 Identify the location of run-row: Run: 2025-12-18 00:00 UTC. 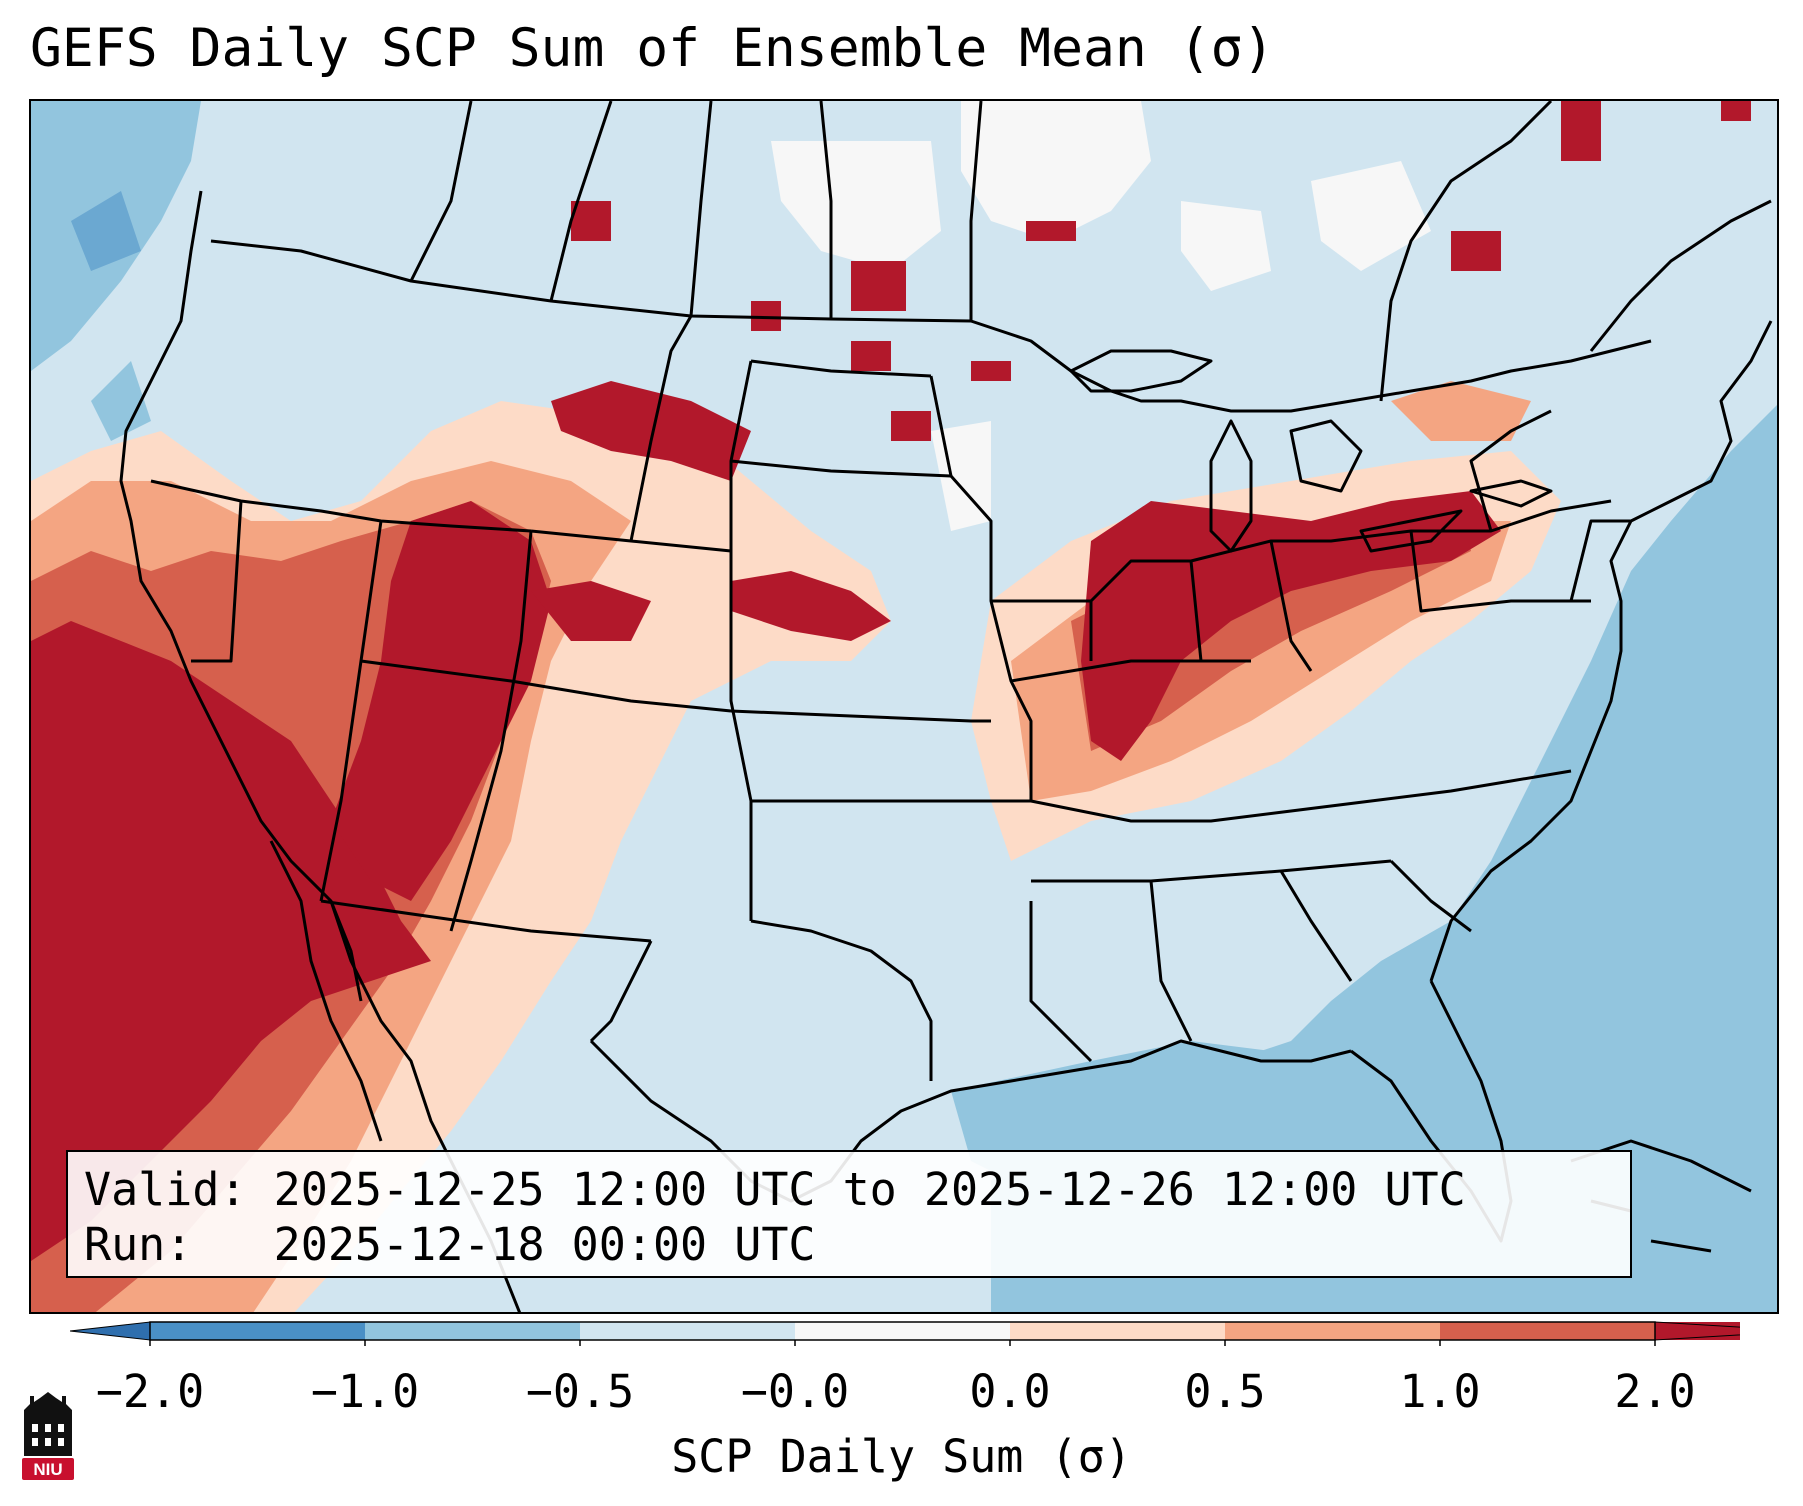
(849, 1244).